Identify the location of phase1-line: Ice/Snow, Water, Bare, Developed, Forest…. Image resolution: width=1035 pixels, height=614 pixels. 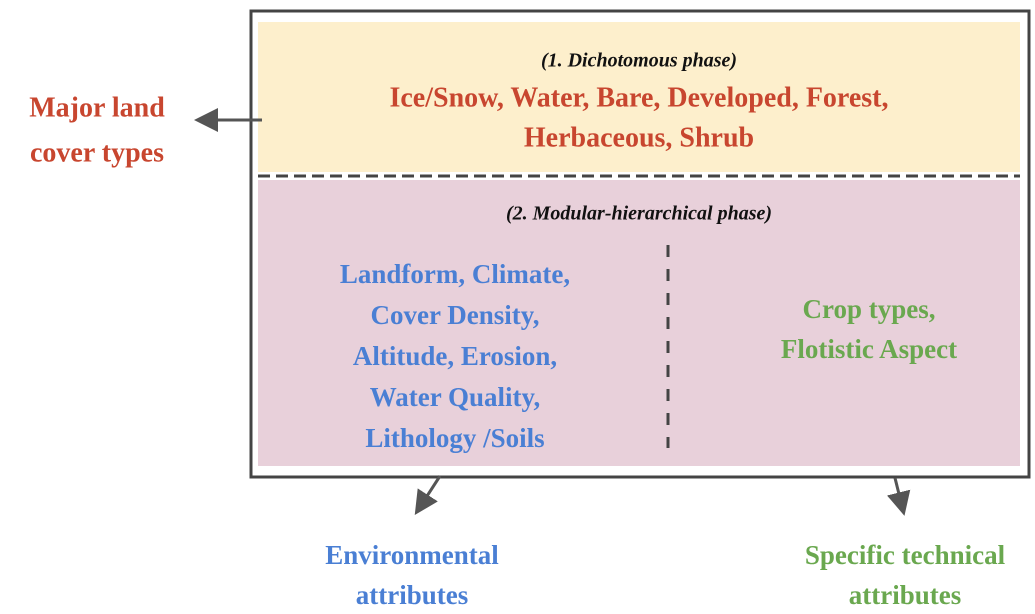
(638, 97).